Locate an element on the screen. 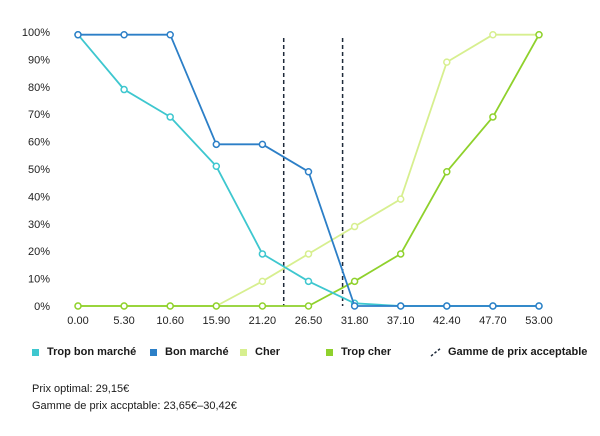 The width and height of the screenshot is (600, 436). legend-item-bon-marche: Bon marché is located at coordinates (189, 352).